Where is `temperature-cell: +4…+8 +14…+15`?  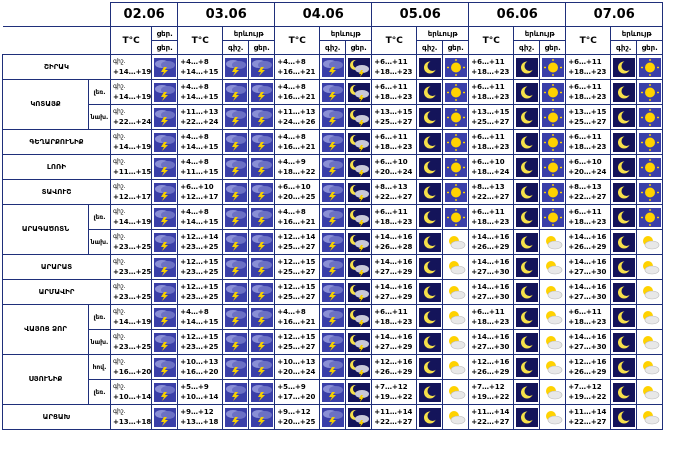 temperature-cell: +4…+8 +14…+15 is located at coordinates (200, 142).